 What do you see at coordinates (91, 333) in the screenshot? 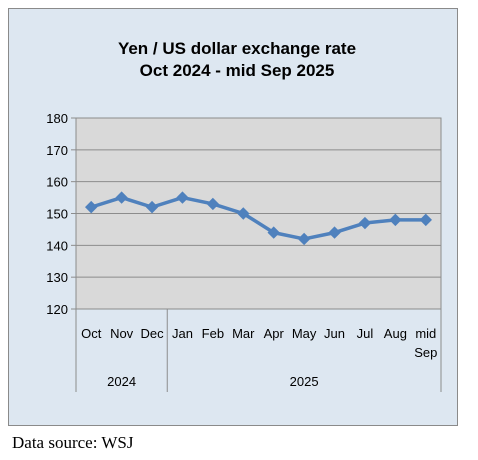
I see `x-tick-label: Oct` at bounding box center [91, 333].